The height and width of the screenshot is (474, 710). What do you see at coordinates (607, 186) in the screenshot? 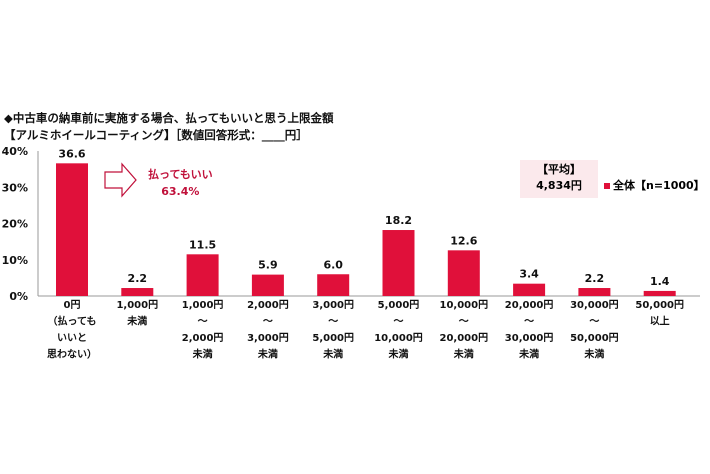
I see `legend-swatch` at bounding box center [607, 186].